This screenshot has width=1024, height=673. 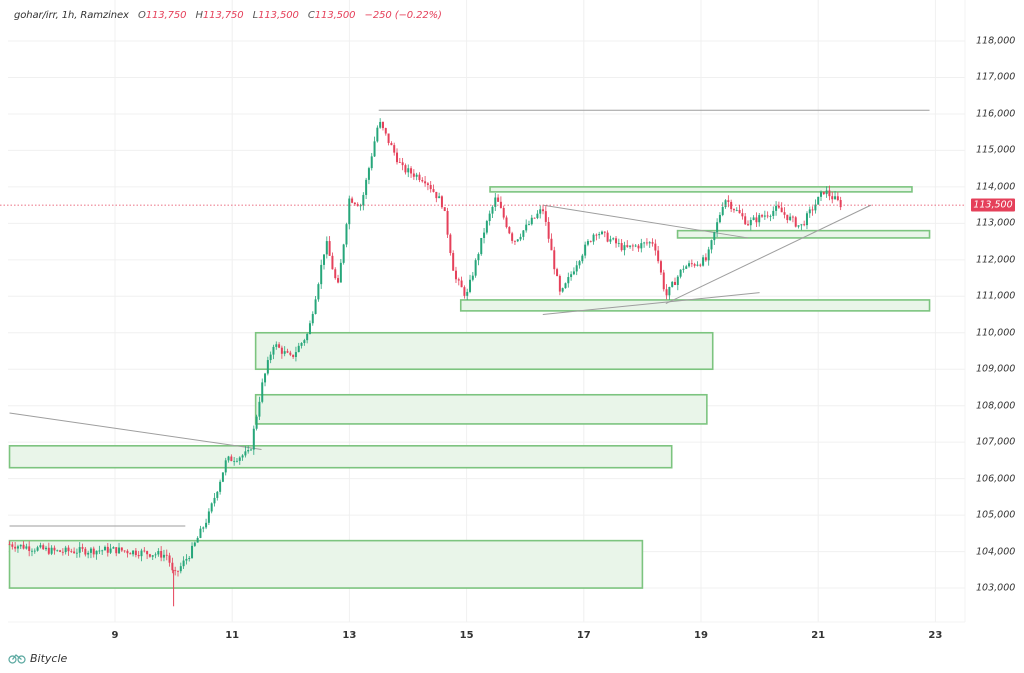 What do you see at coordinates (232, 635) in the screenshot?
I see `x-tick-label: 11` at bounding box center [232, 635].